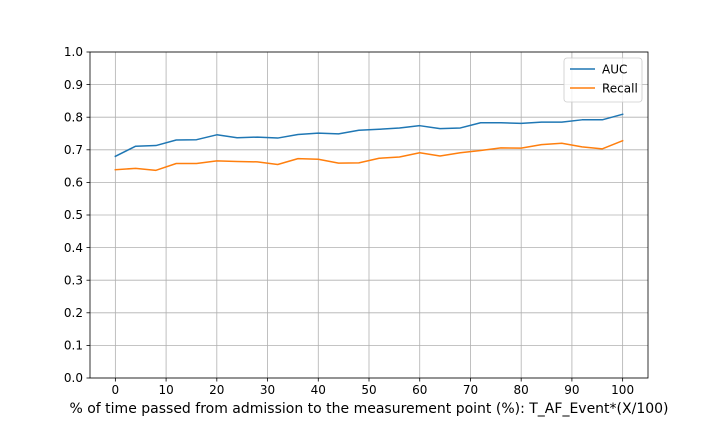 The image size is (720, 436). I want to click on x-tick-label: 60, so click(419, 390).